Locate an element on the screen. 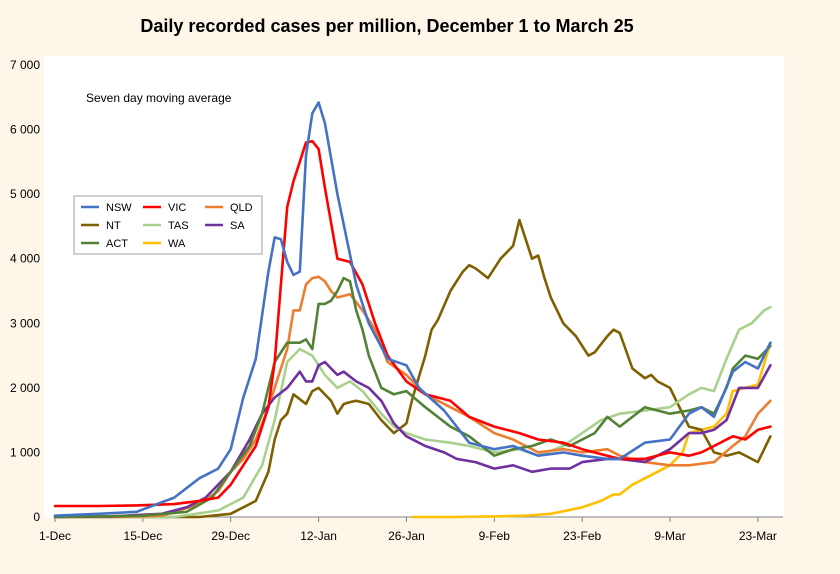 Image resolution: width=840 pixels, height=574 pixels. x-tick-label: 9-Feb is located at coordinates (495, 536).